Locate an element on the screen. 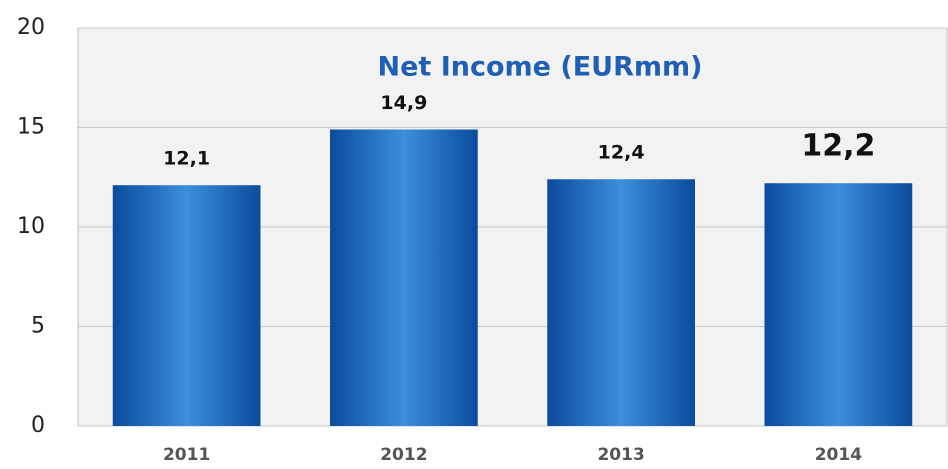 The image size is (948, 469). x-tick-label: 2013 is located at coordinates (620, 455).